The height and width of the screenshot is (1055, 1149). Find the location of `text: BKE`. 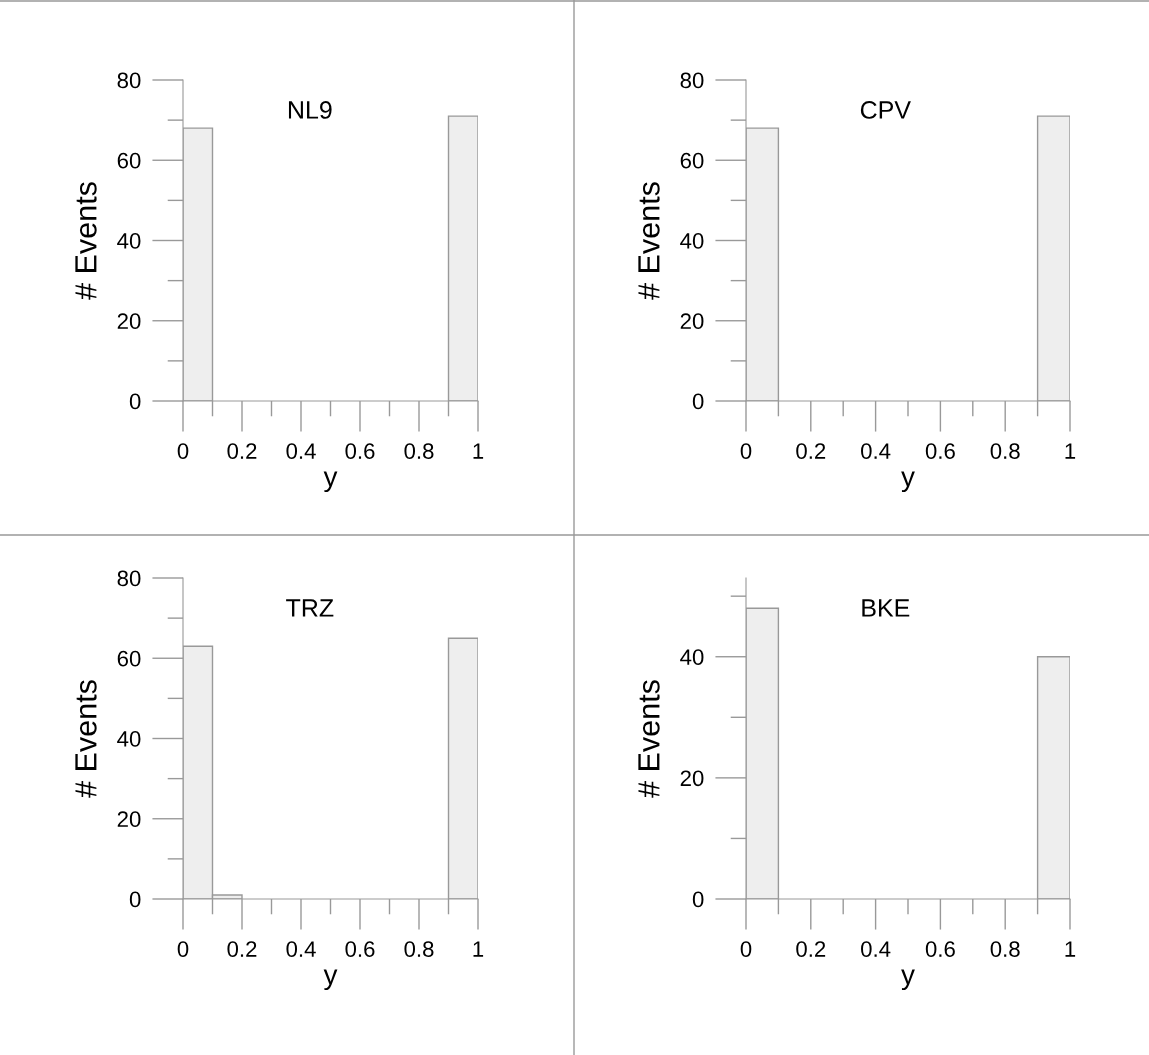

text: BKE is located at coordinates (886, 608).